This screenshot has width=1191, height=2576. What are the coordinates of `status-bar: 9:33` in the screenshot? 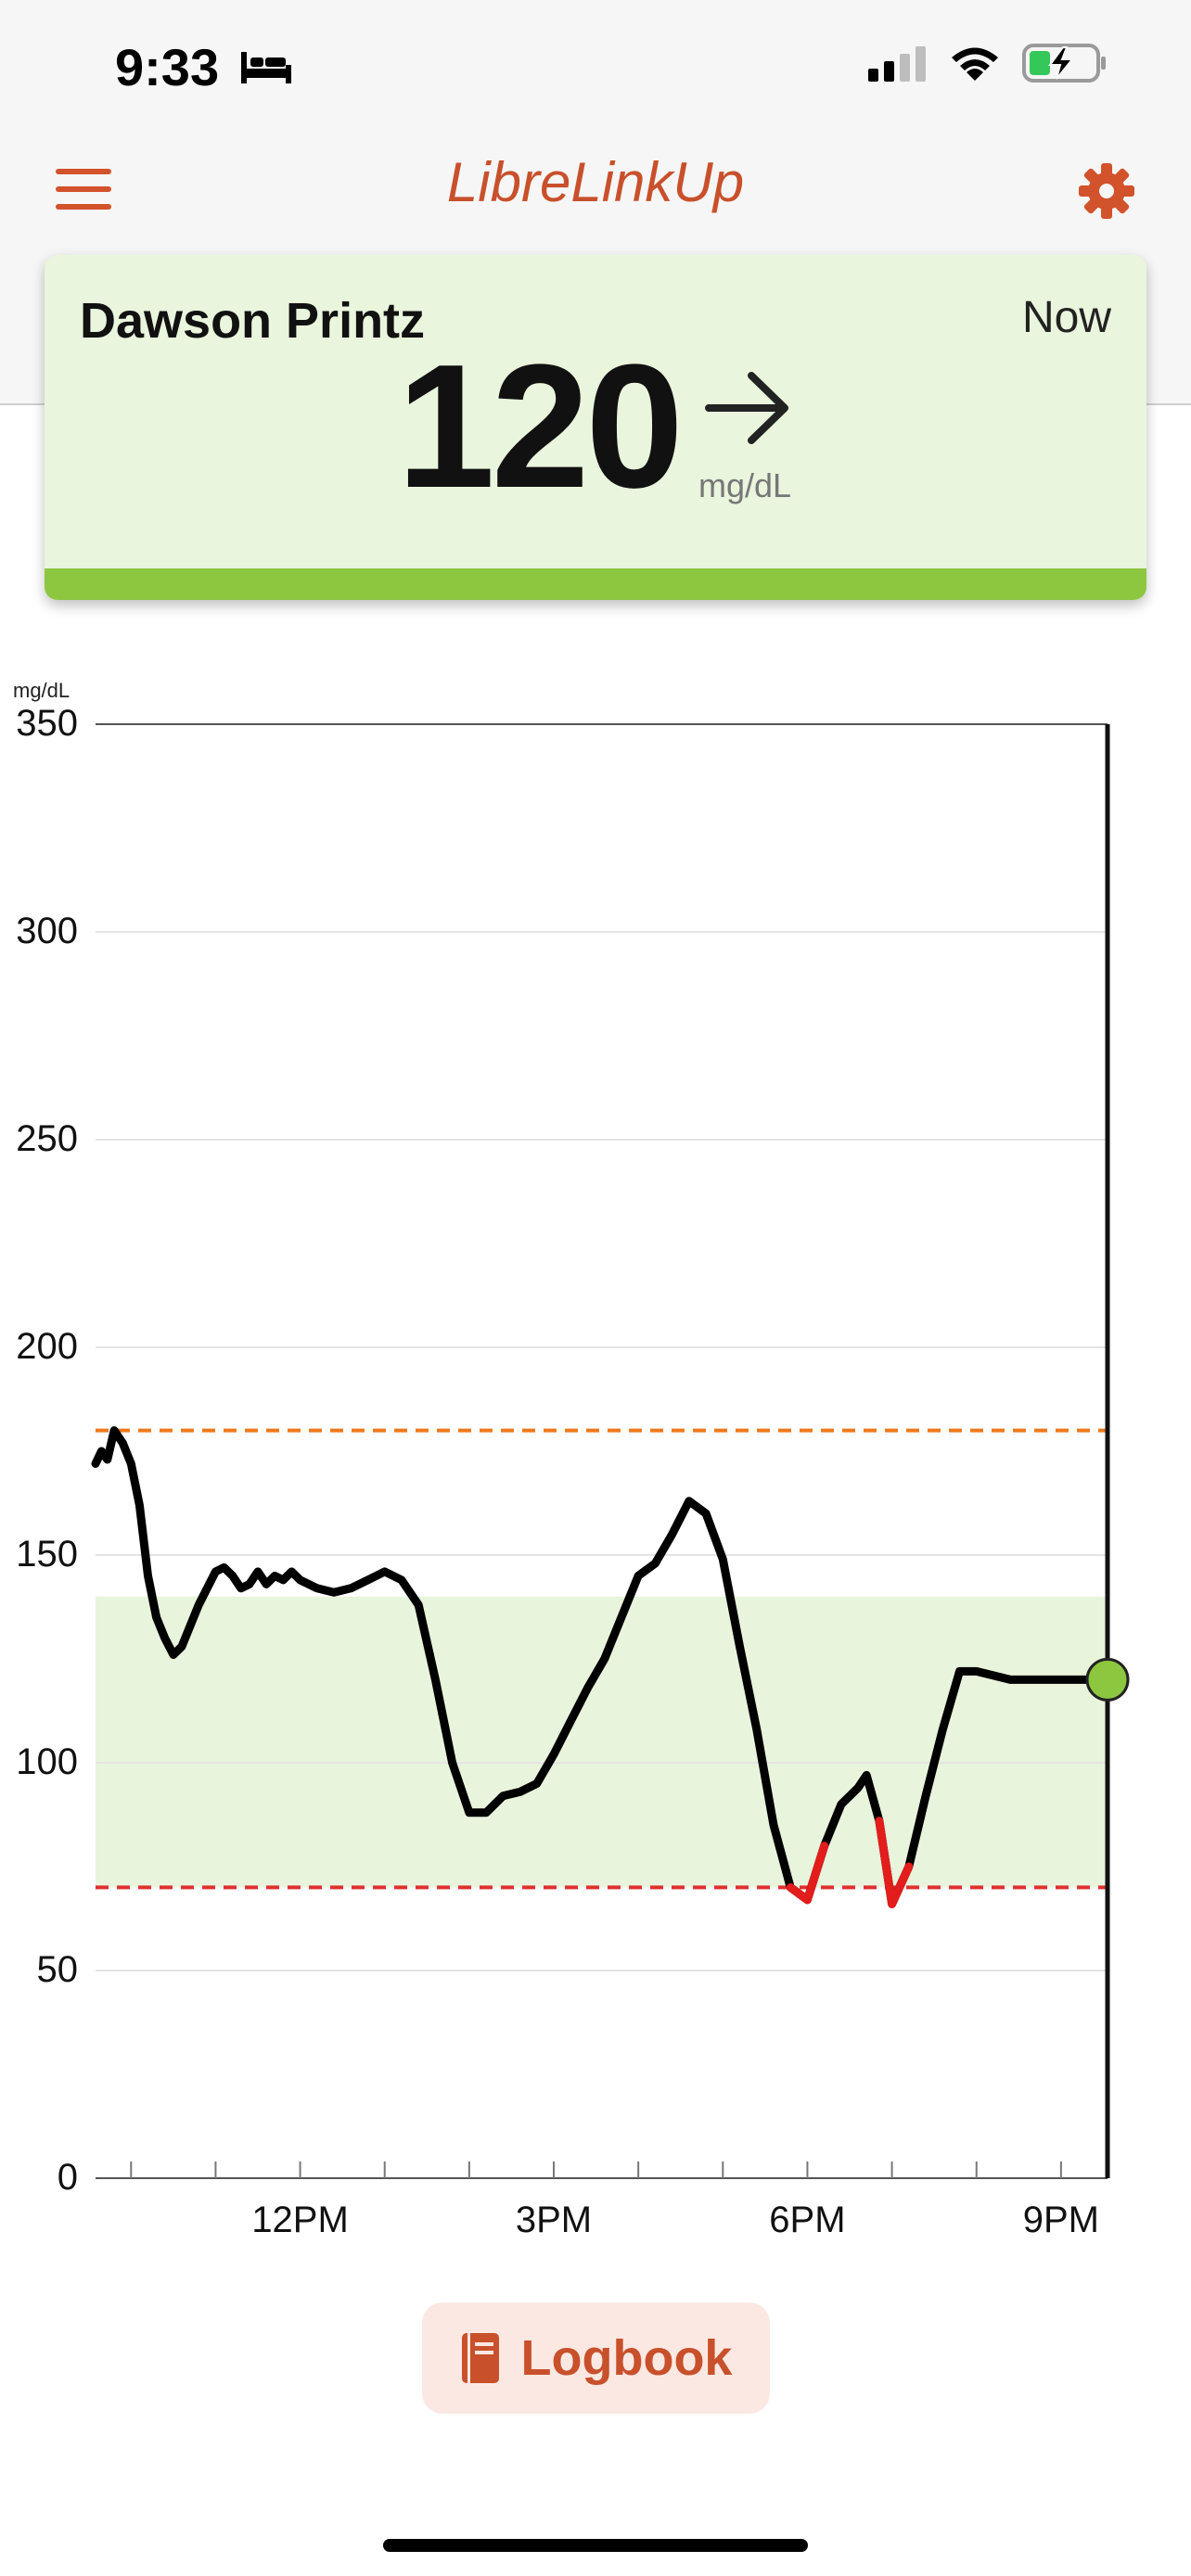 It's located at (595, 69).